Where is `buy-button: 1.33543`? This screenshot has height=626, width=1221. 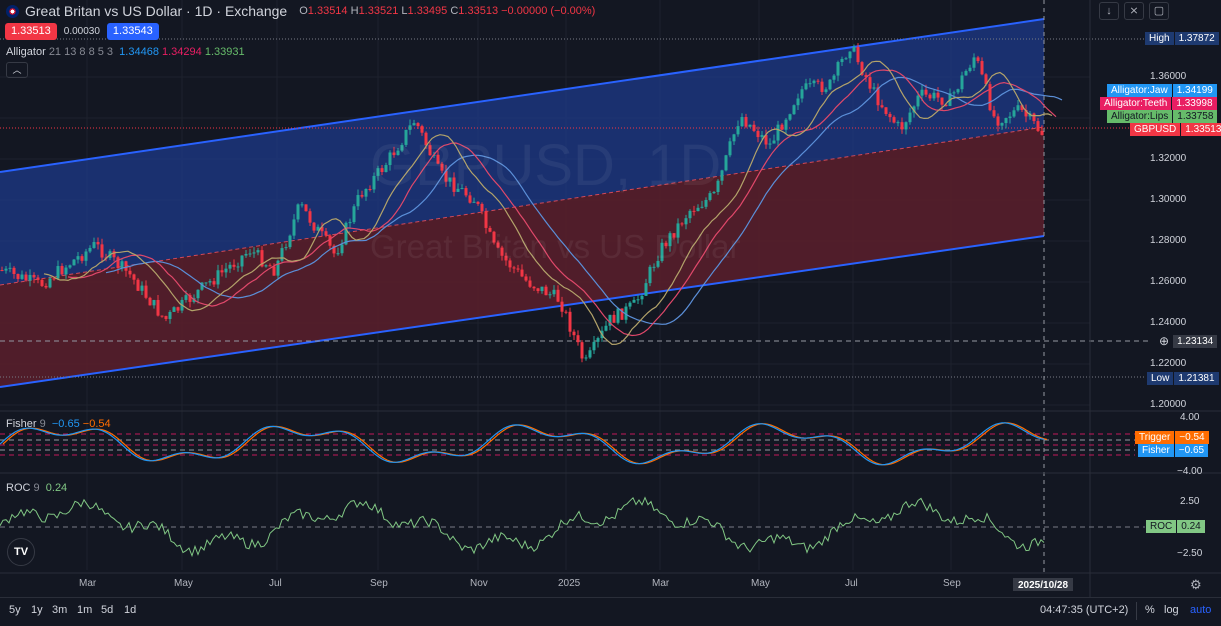
buy-button: 1.33543 is located at coordinates (132, 31).